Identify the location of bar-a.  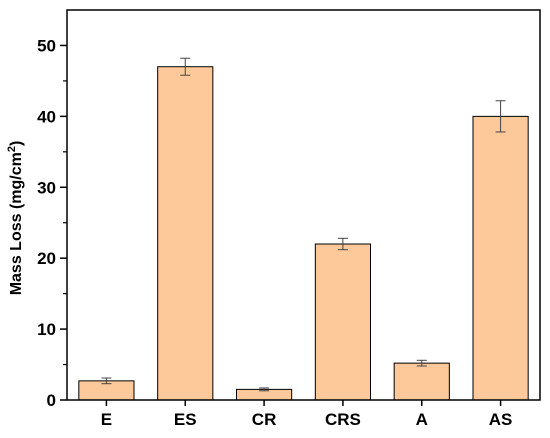
(421, 381).